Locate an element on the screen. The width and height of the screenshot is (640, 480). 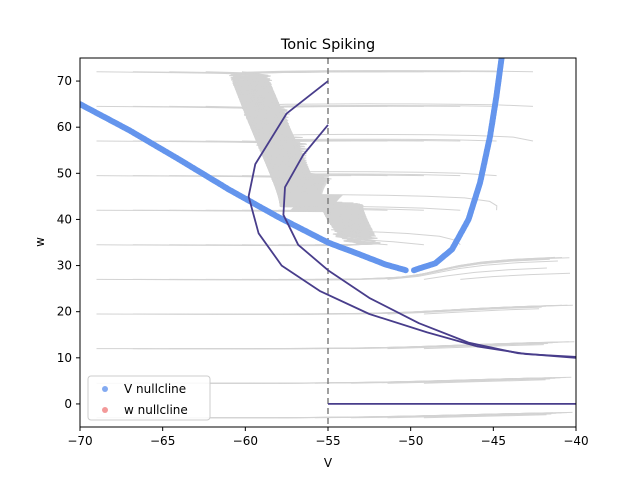
y-tick-label: 70 is located at coordinates (64, 81).